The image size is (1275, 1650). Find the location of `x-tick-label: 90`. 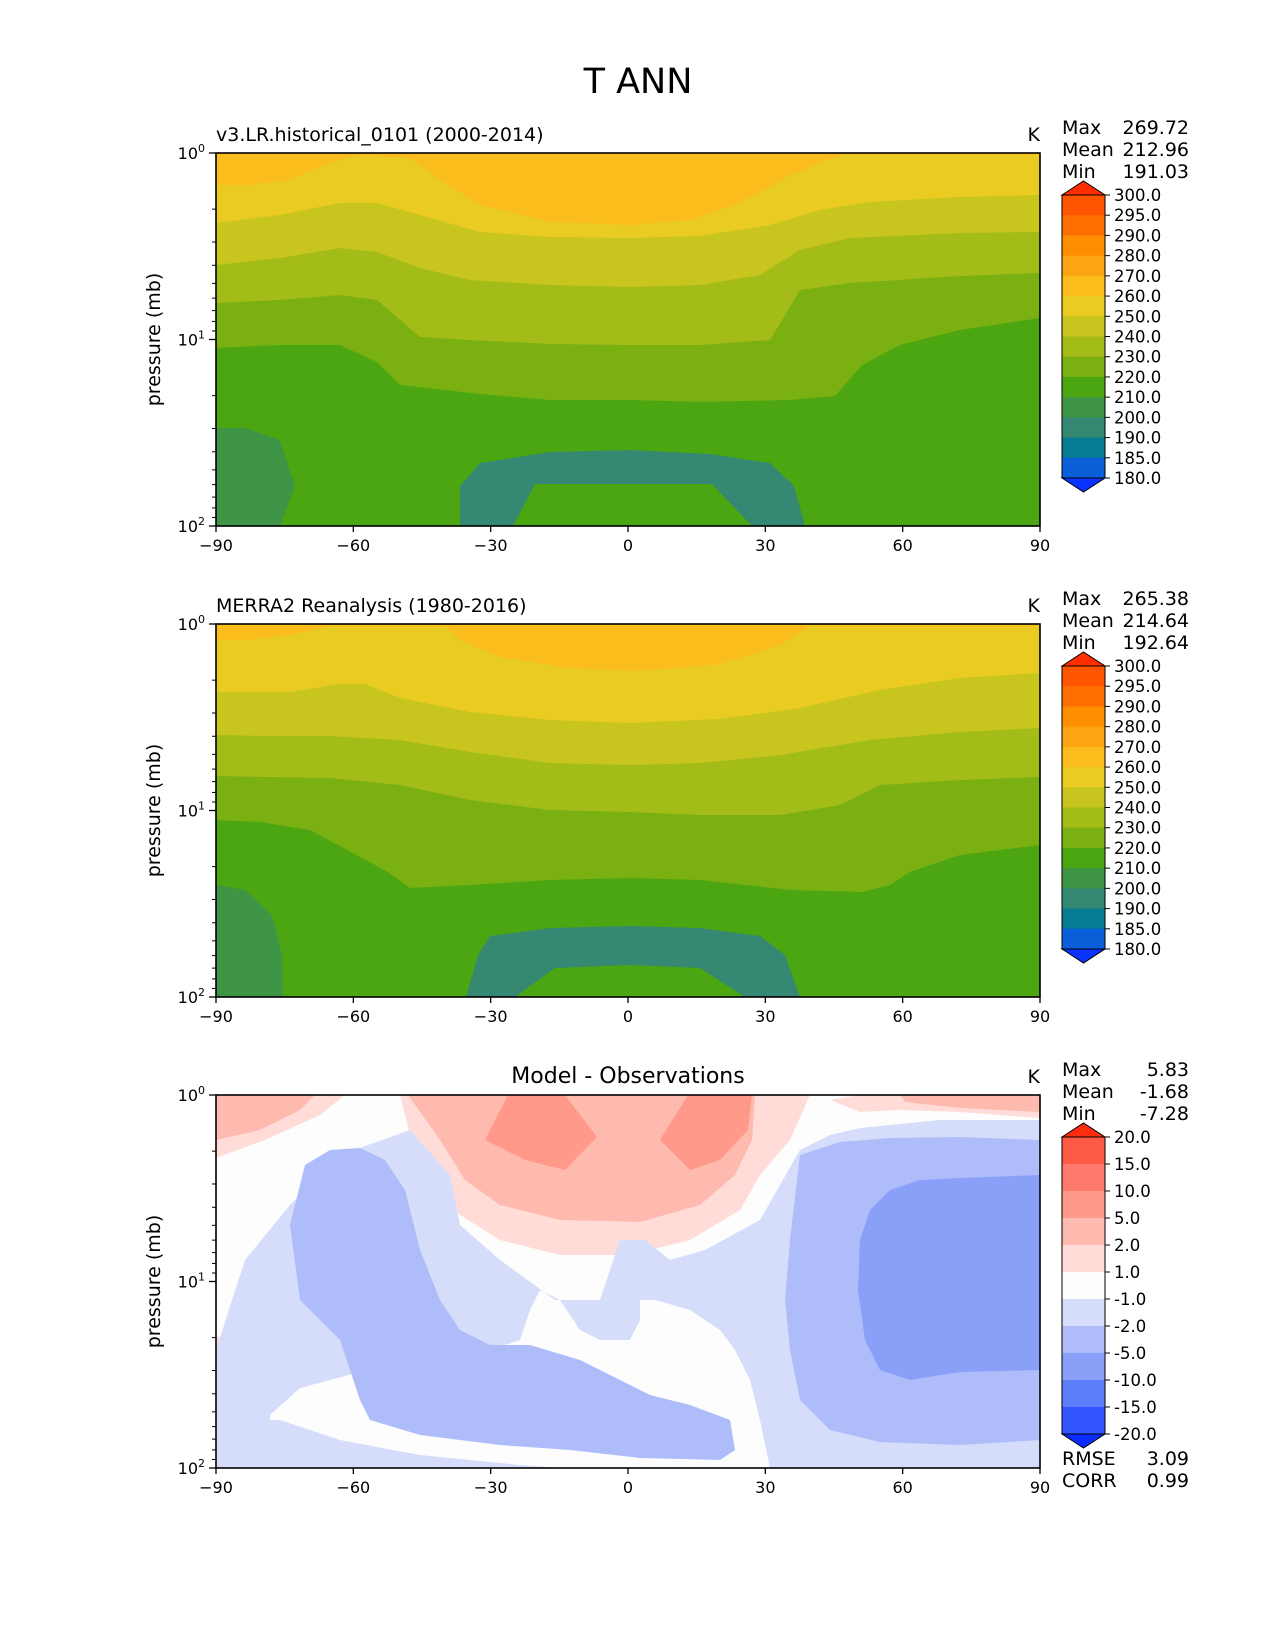

x-tick-label: 90 is located at coordinates (1040, 1016).